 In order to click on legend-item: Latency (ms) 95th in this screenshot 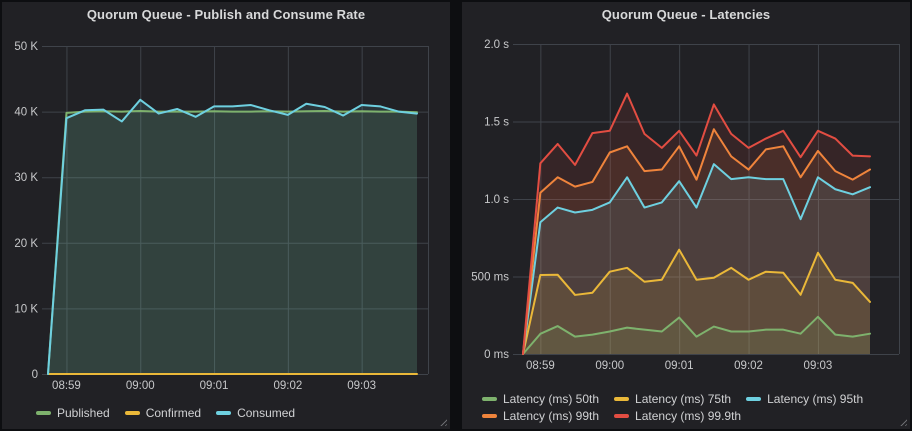, I will do `click(804, 399)`.